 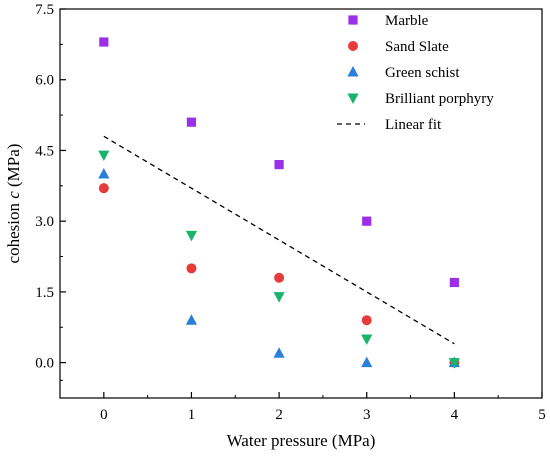 I want to click on y-tick-label: 4.5, so click(x=44, y=151).